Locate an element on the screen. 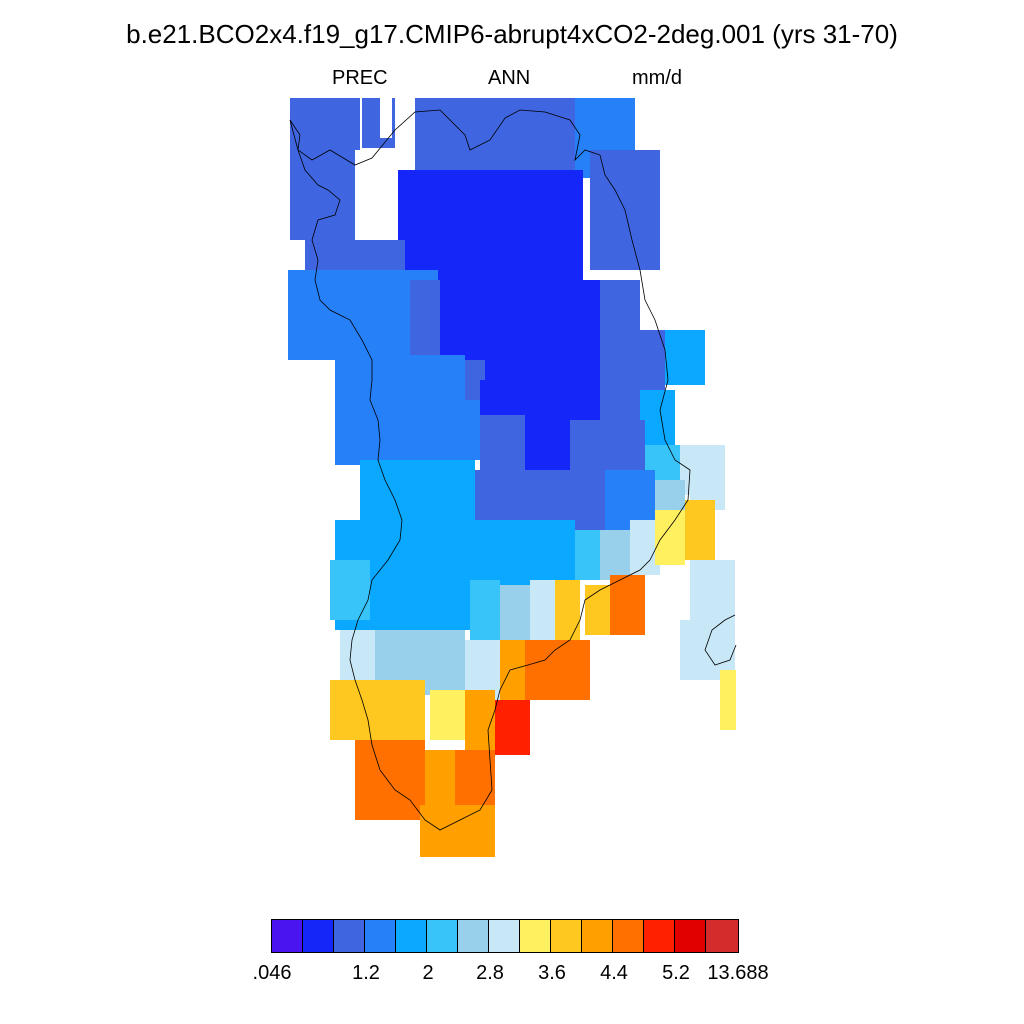 Image resolution: width=1024 pixels, height=1024 pixels. colorbar-label: .046 is located at coordinates (272, 973).